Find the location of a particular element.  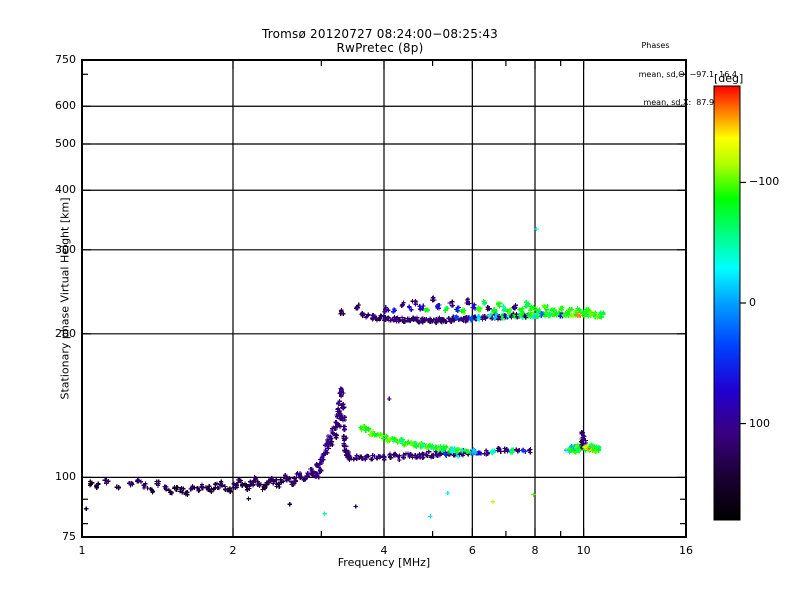

y-tick-label-600: 600 is located at coordinates (65, 106).